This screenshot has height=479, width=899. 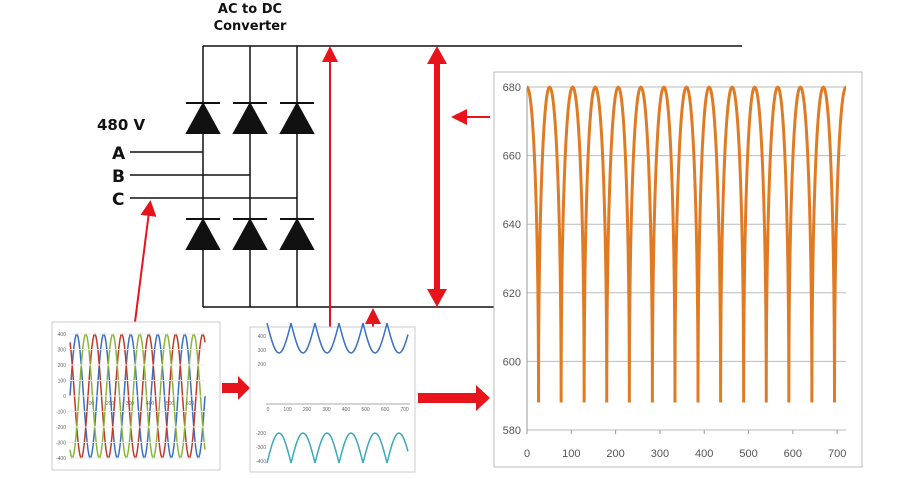 What do you see at coordinates (250, 26) in the screenshot?
I see `title: Converter` at bounding box center [250, 26].